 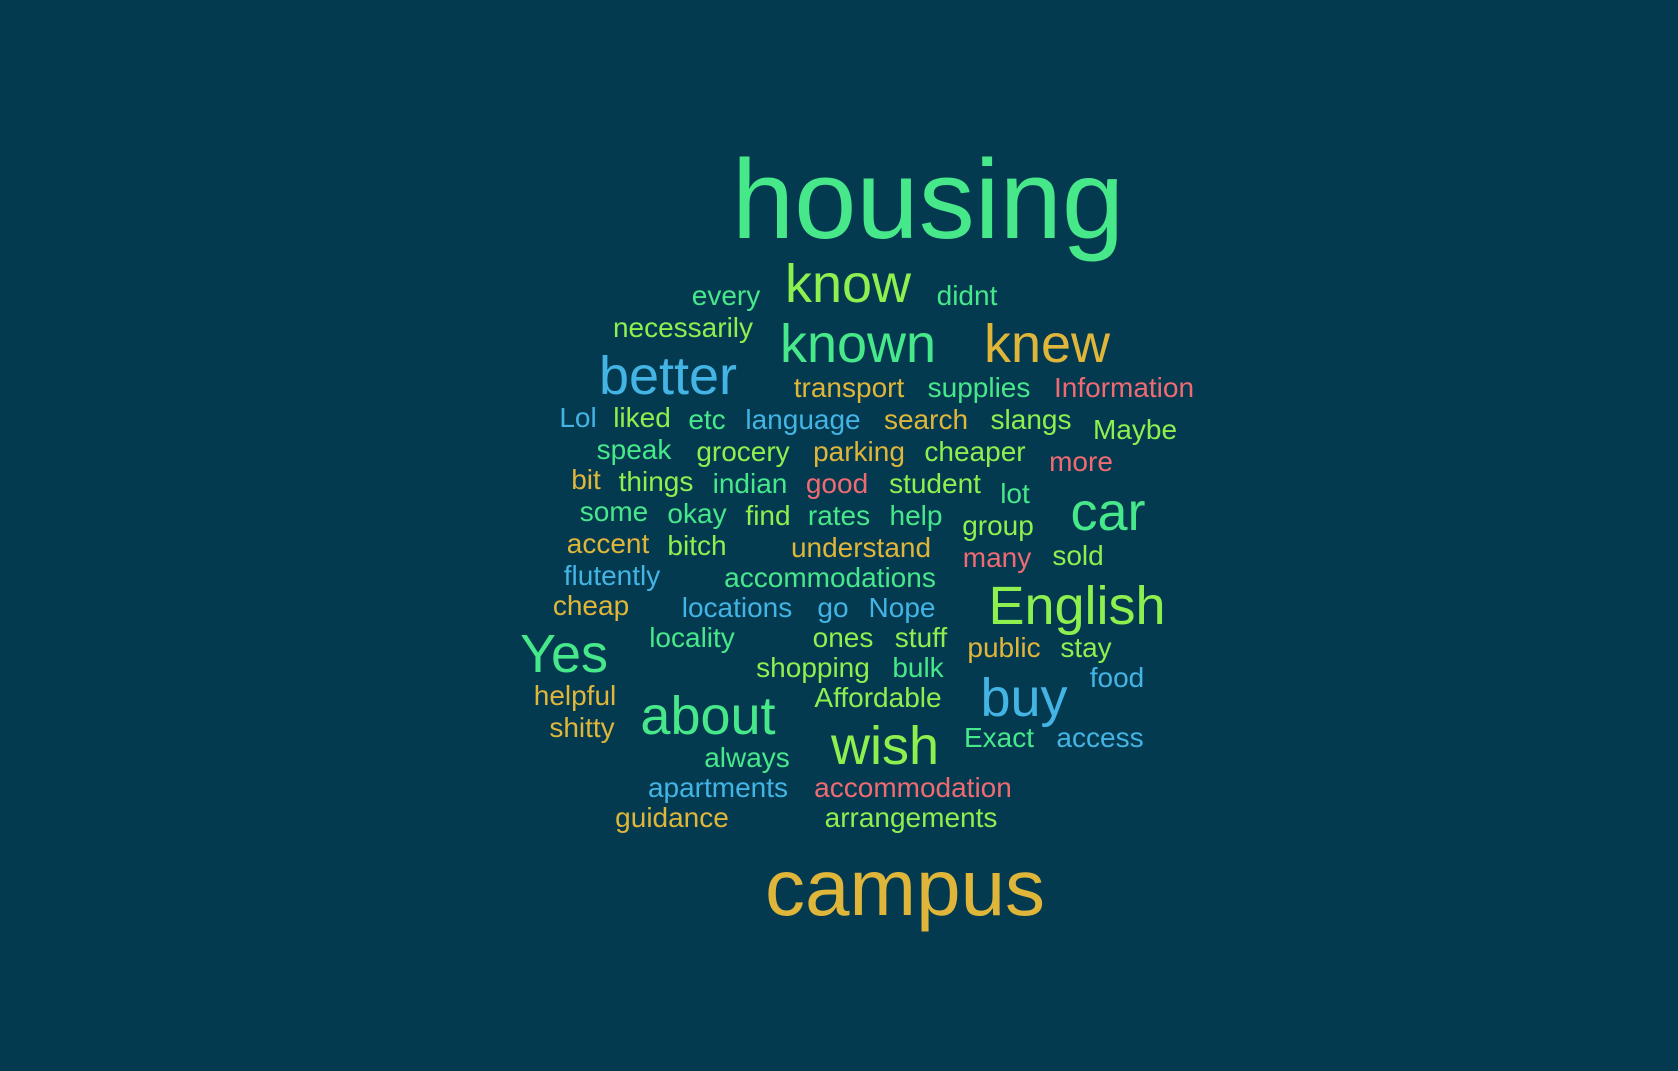 I want to click on word-shitty: shitty, so click(x=582, y=727).